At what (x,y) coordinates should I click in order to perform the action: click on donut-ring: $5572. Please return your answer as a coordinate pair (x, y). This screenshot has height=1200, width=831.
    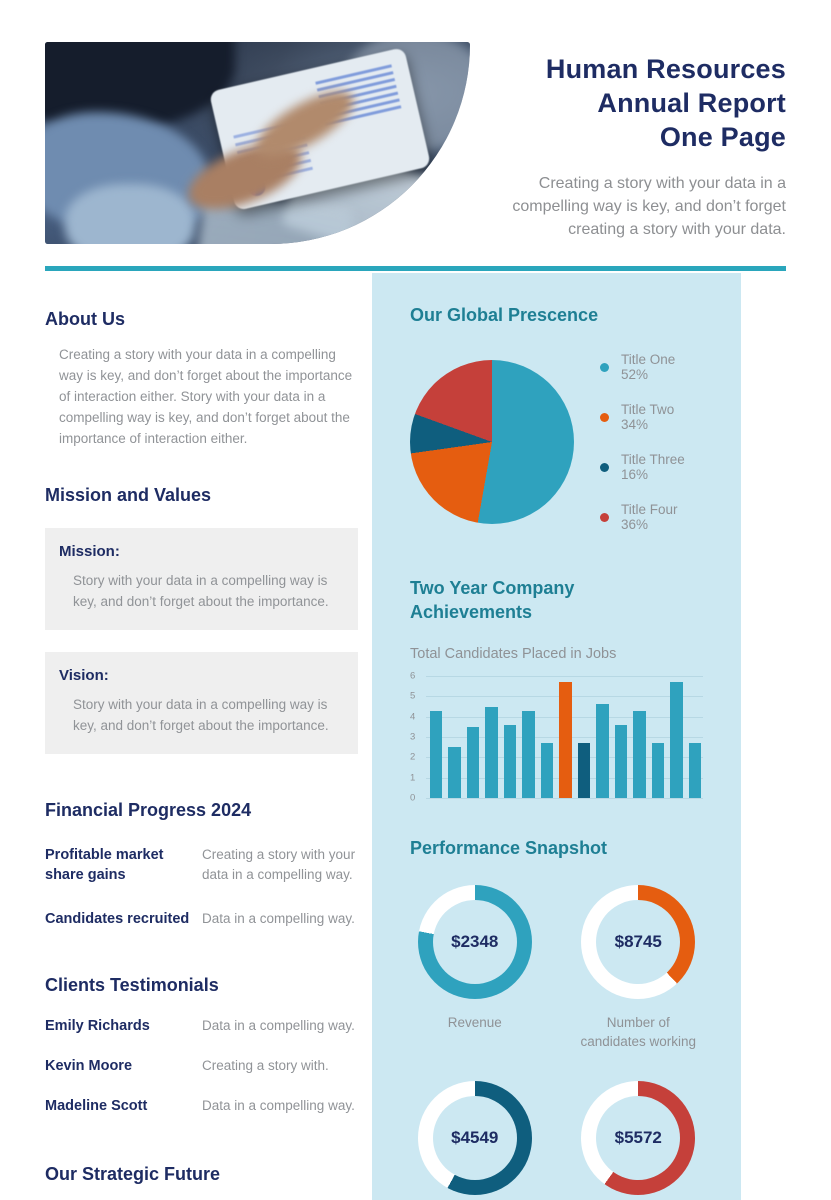
    Looking at the image, I should click on (638, 1138).